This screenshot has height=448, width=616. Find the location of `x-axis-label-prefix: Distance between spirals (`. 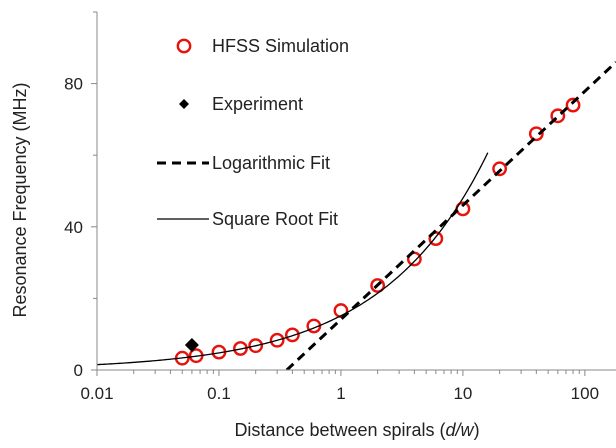

x-axis-label-prefix: Distance between spirals ( is located at coordinates (339, 430).